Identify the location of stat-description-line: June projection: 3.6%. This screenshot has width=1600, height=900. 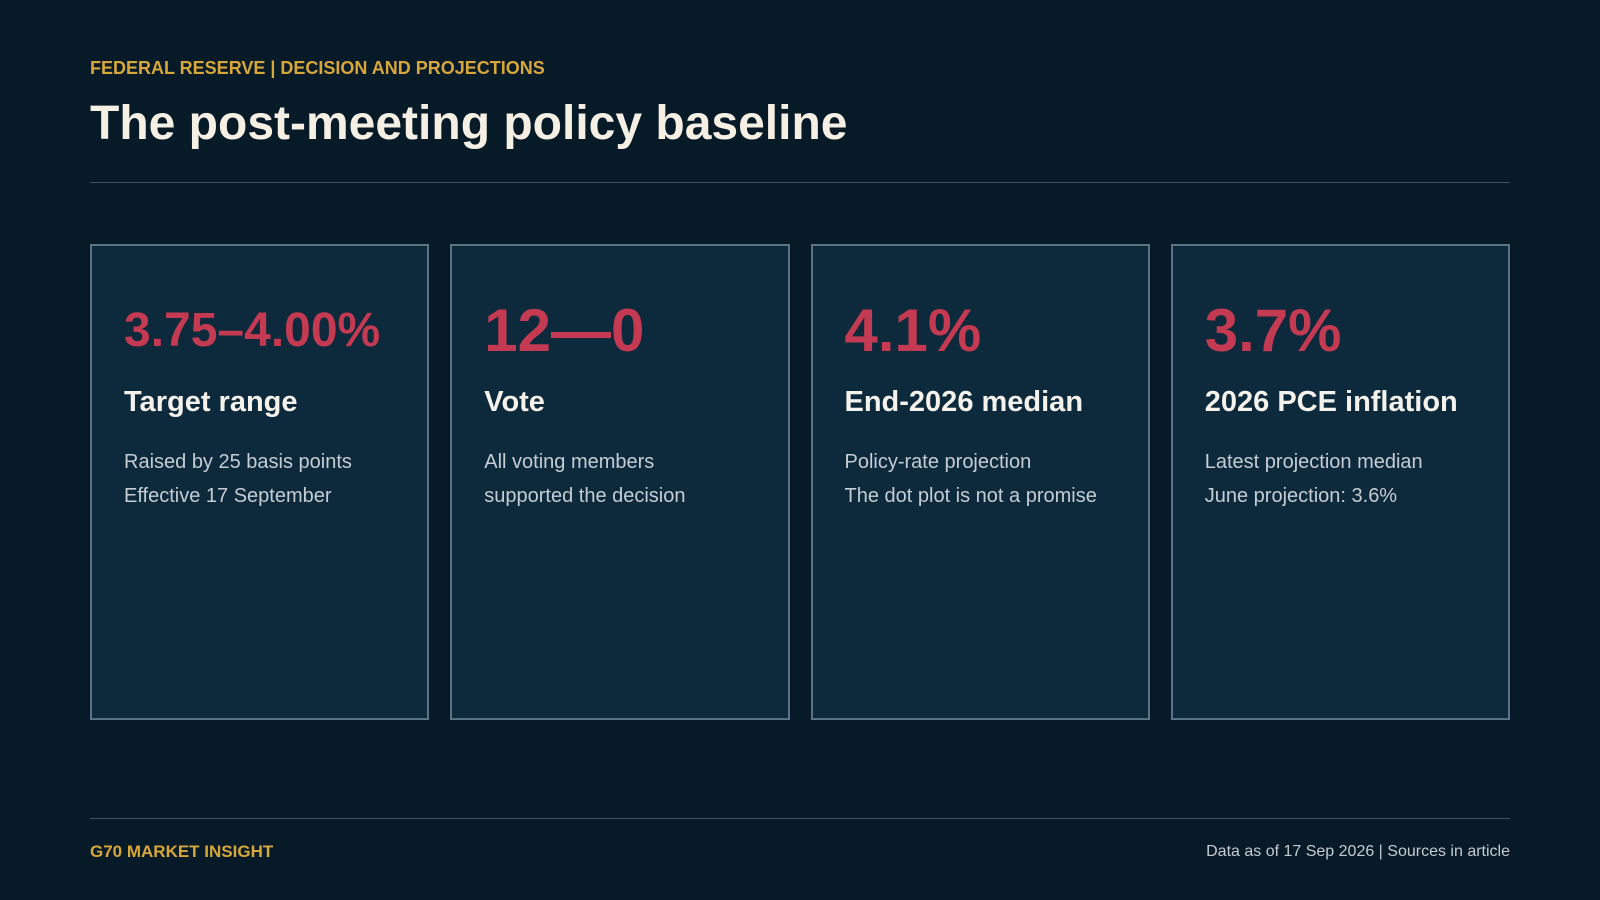
(1301, 496).